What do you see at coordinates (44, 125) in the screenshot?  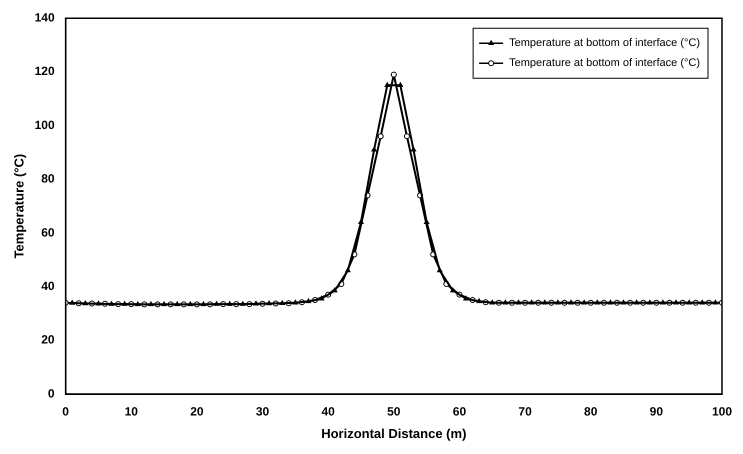 I see `y-tick-label: 100` at bounding box center [44, 125].